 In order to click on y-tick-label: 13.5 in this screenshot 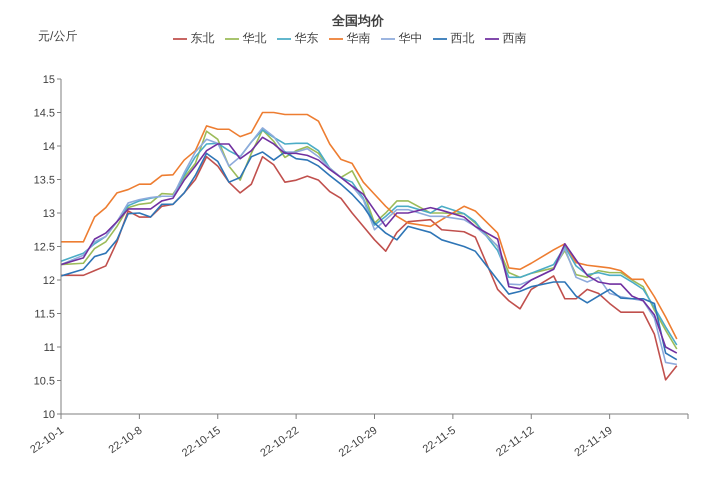, I will do `click(44, 180)`.